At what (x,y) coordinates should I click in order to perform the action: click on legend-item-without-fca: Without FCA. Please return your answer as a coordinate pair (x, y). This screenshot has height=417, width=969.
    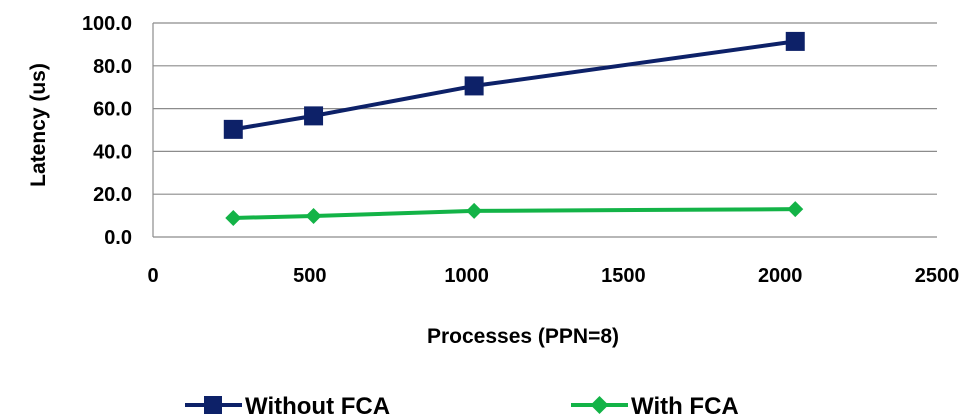
    Looking at the image, I should click on (287, 405).